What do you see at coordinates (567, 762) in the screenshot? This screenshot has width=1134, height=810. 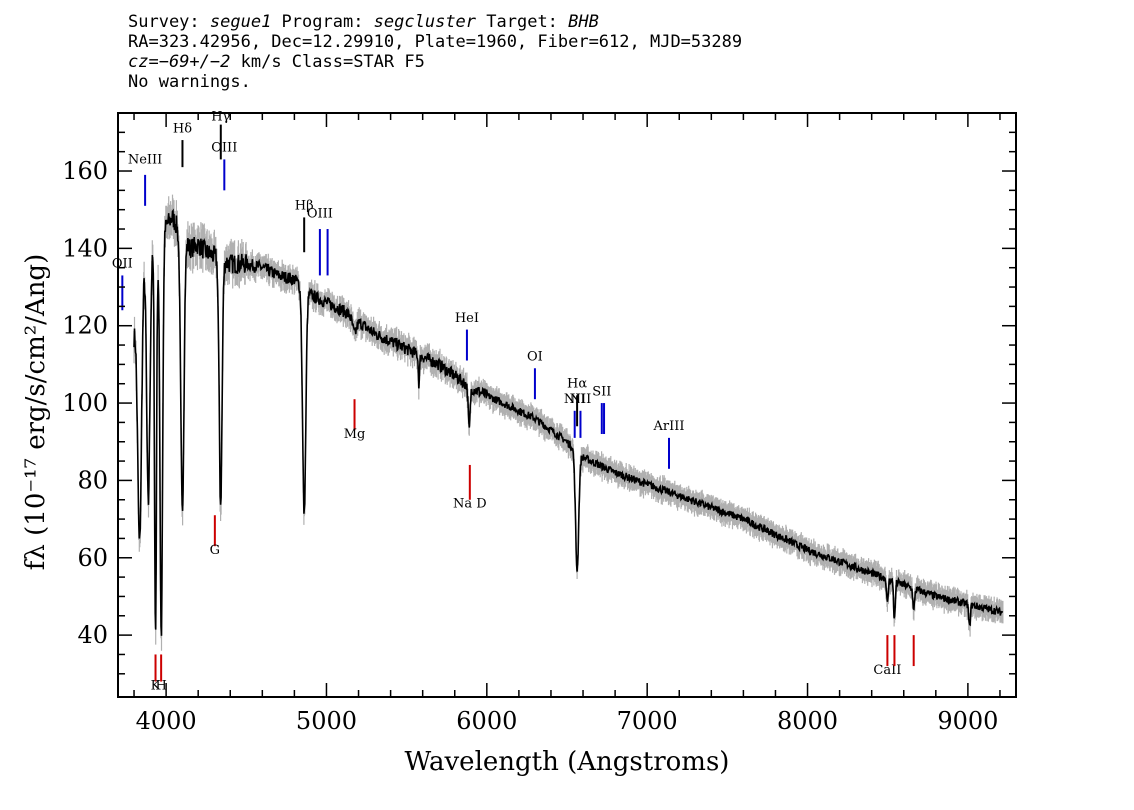 I see `x-axis-label: Wavelength (Angstroms)` at bounding box center [567, 762].